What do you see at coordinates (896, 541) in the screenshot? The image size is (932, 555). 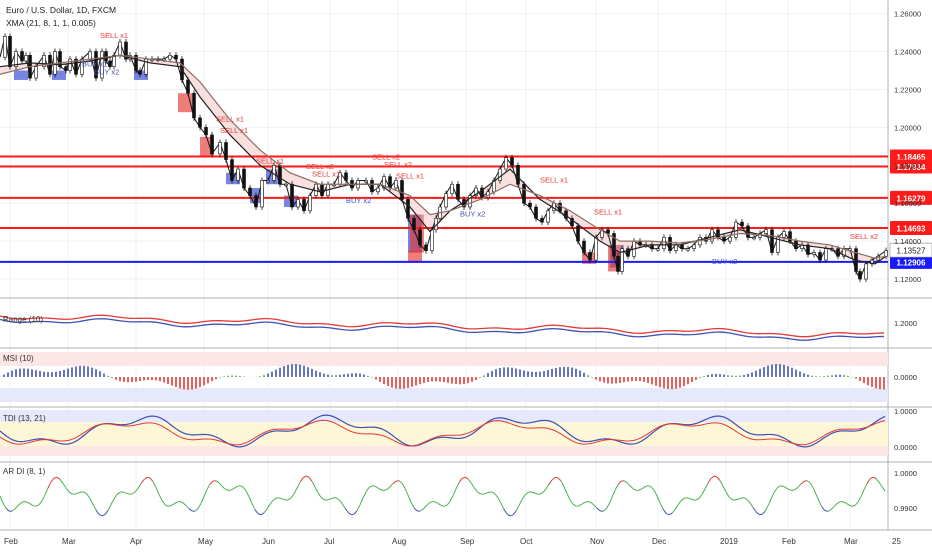 I see `x-tick-label: 25` at bounding box center [896, 541].